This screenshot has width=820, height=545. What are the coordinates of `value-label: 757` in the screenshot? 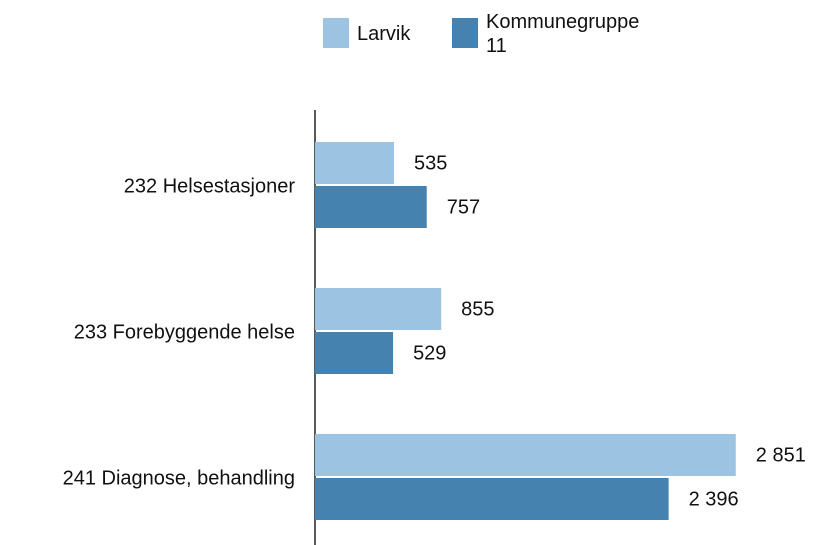 It's located at (463, 207).